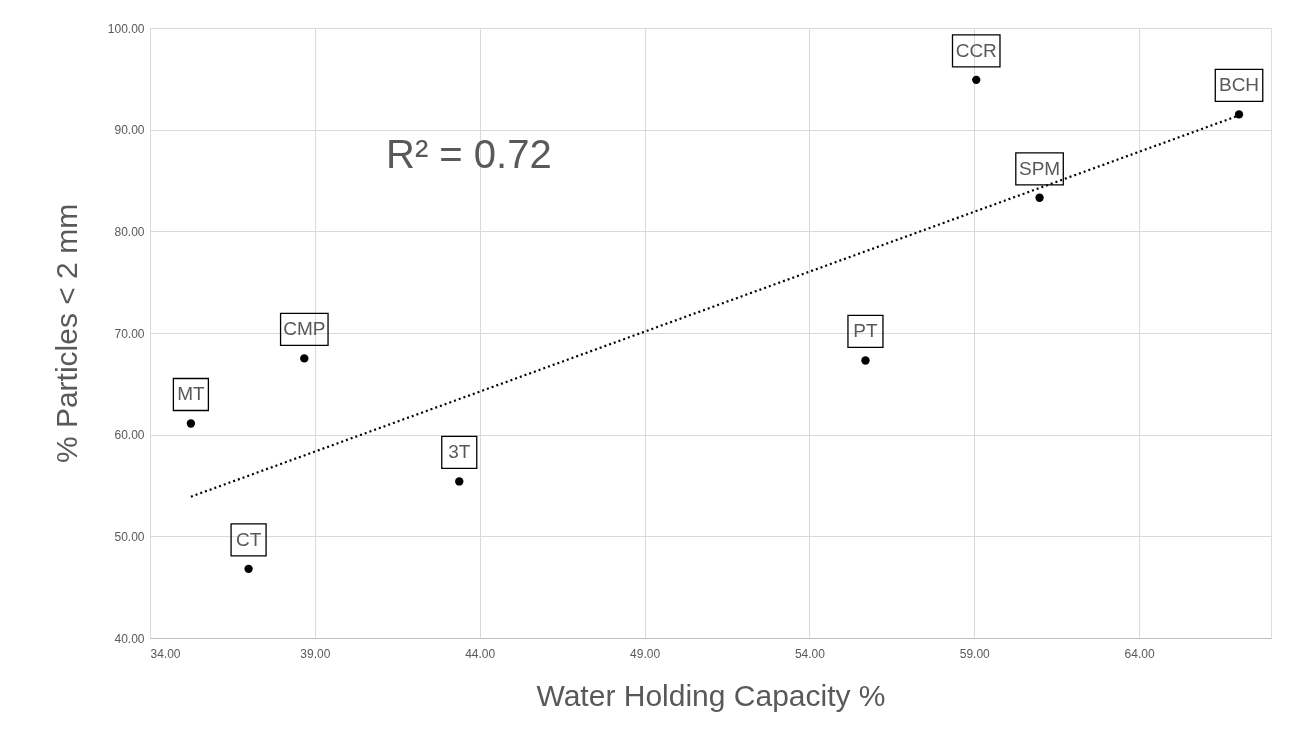  I want to click on annotation: BCH, so click(1239, 85).